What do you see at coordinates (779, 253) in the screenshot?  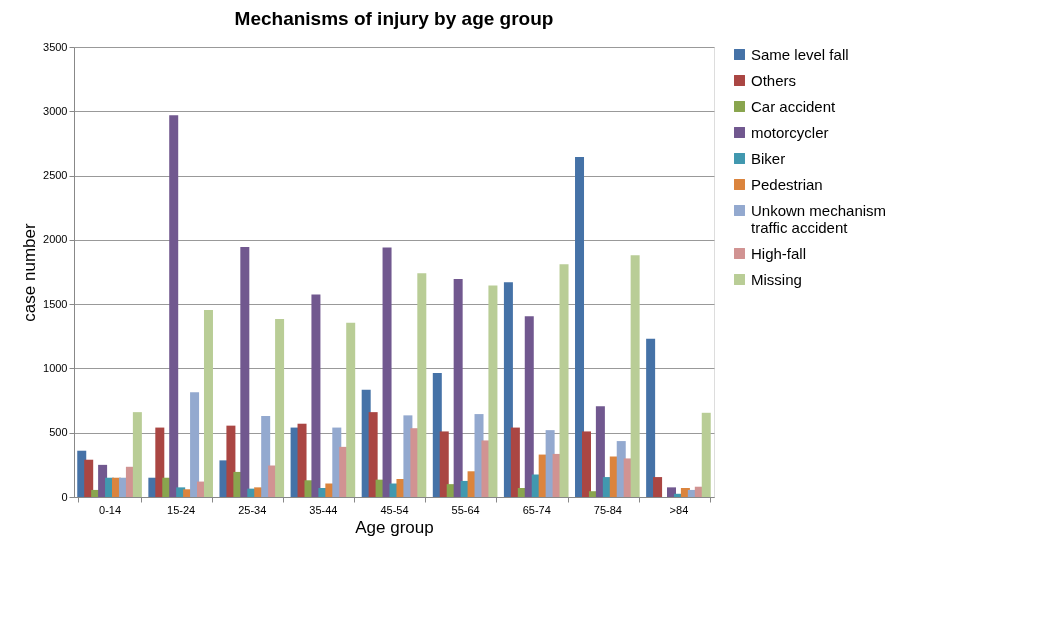 I see `legend-label: High-fall` at bounding box center [779, 253].